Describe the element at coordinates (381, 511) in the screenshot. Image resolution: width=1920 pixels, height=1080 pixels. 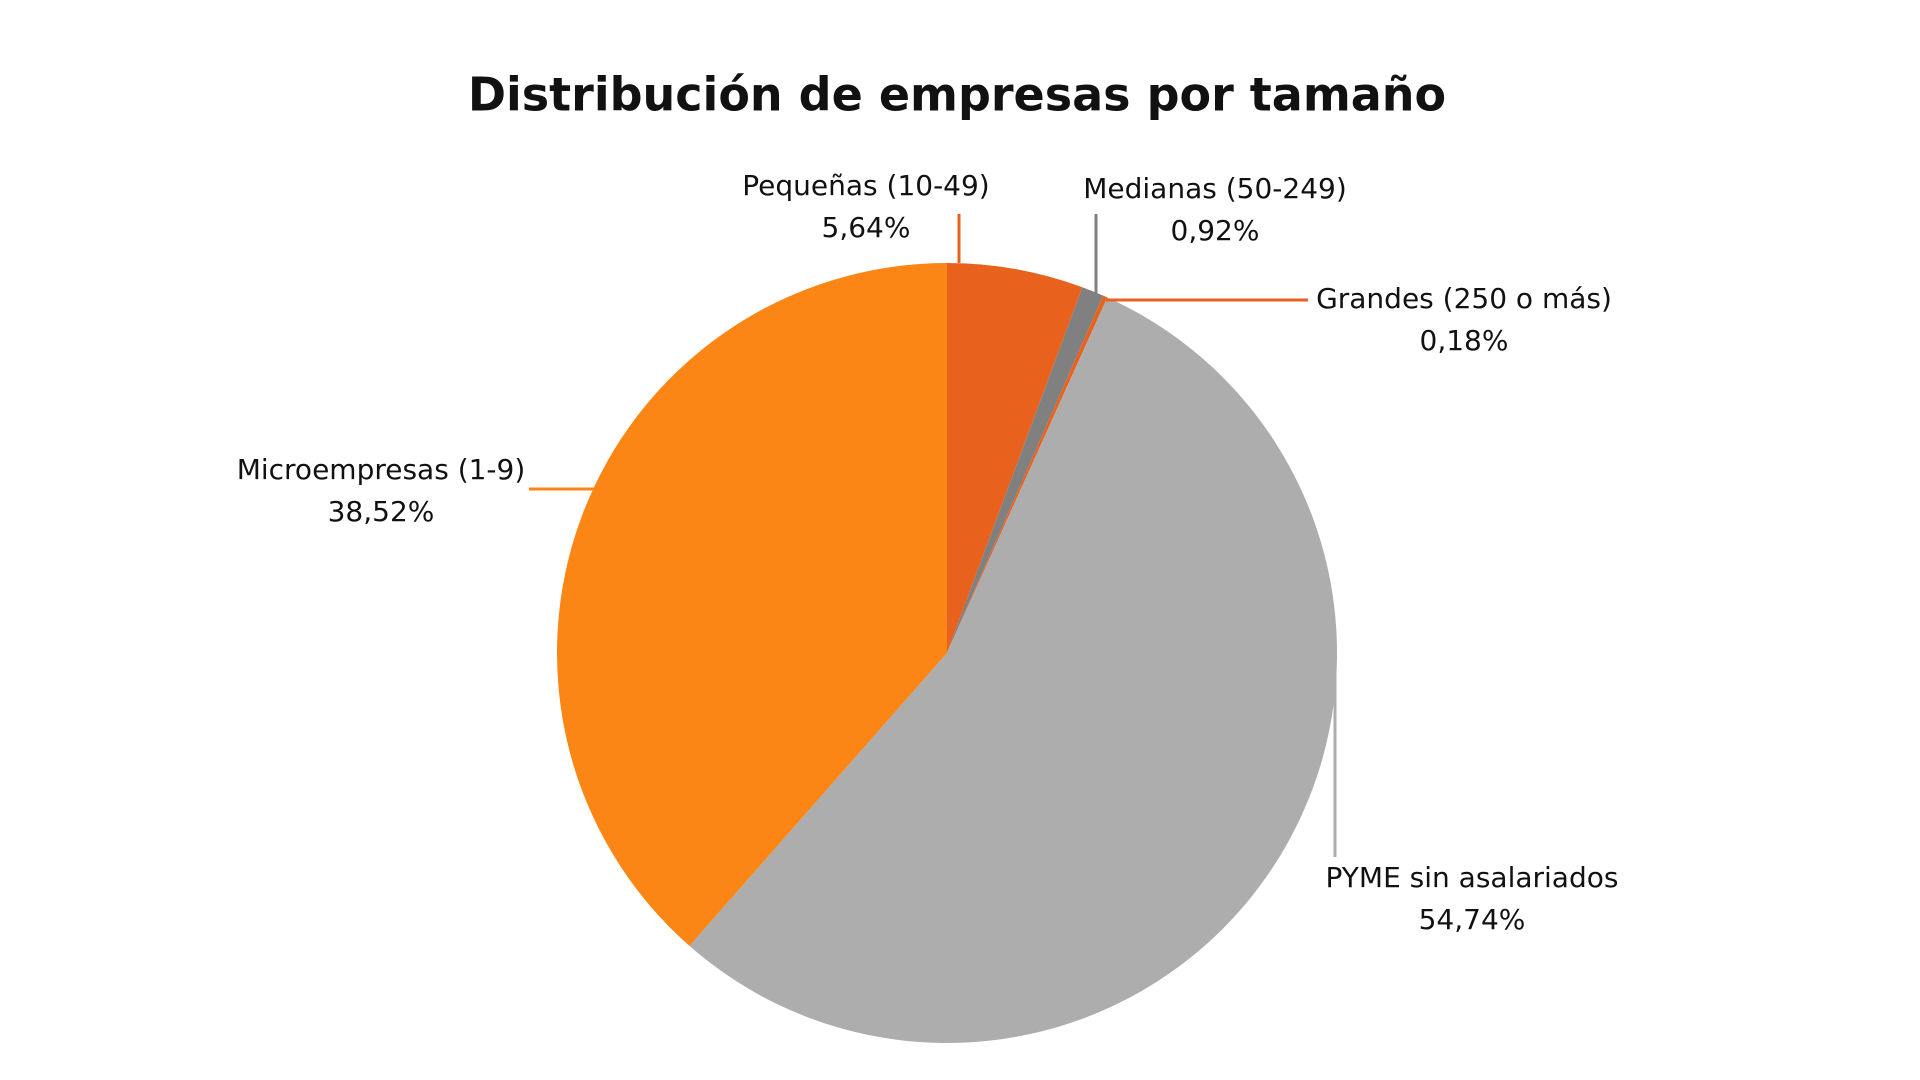
I see `value-label: 38,52%` at that location.